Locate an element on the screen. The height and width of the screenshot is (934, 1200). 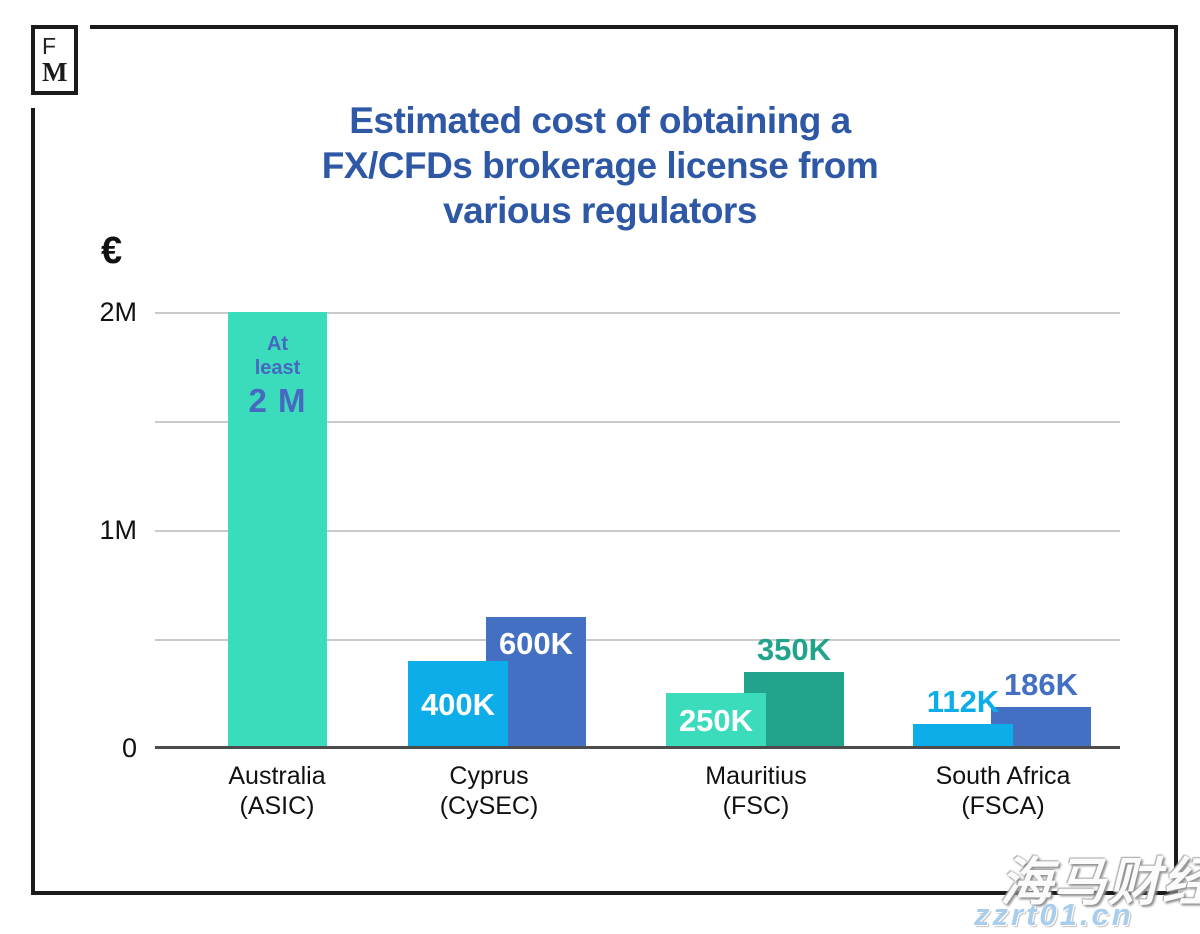
bar-value-label: 250K is located at coordinates (716, 720).